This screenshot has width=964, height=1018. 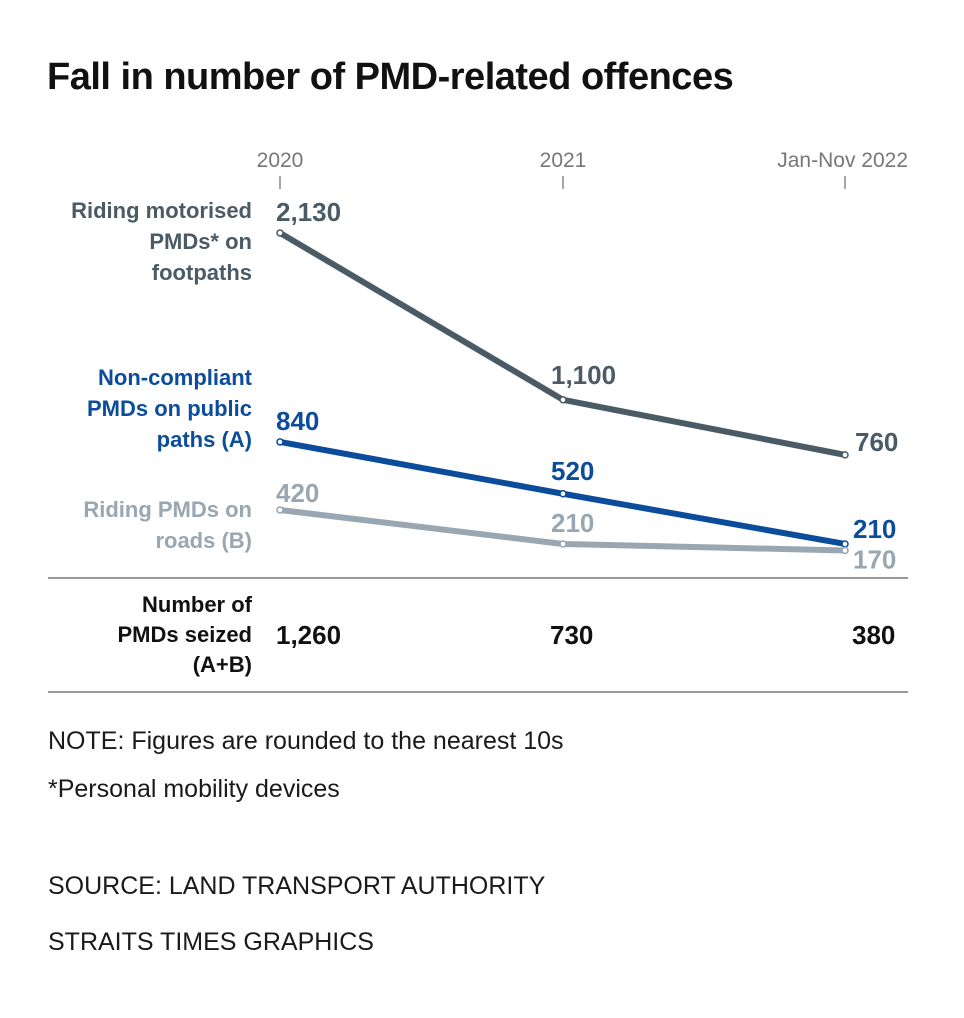 What do you see at coordinates (562, 344) in the screenshot?
I see `series-line` at bounding box center [562, 344].